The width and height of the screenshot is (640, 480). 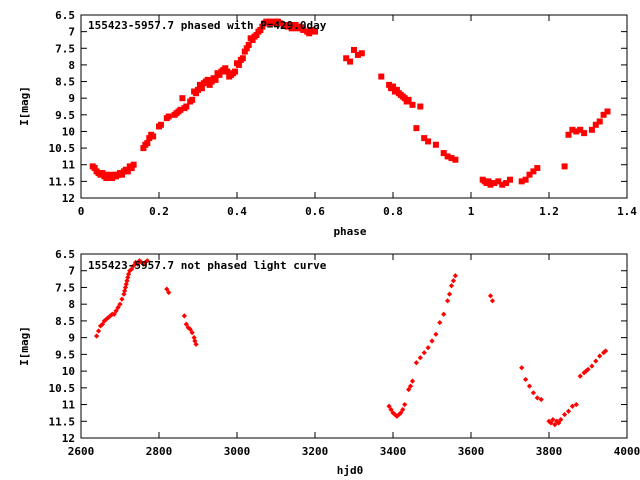 What do you see at coordinates (62, 181) in the screenshot?
I see `y-tick-label: 11.5` at bounding box center [62, 181].